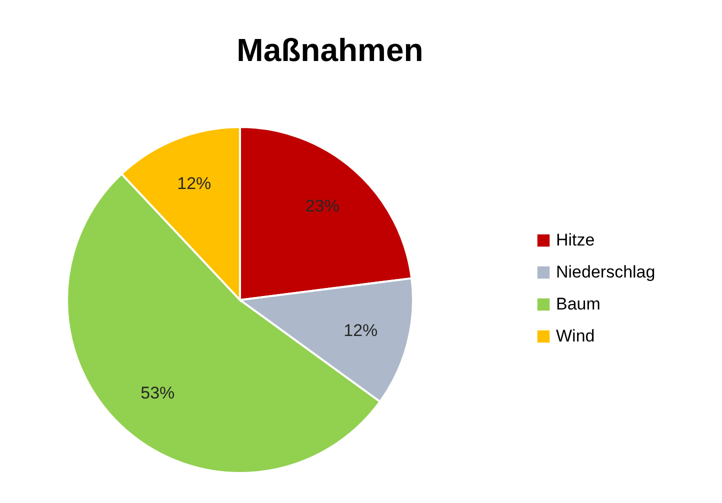 The image size is (722, 503). Describe the element at coordinates (575, 240) in the screenshot. I see `legend-label: Hitze` at that location.